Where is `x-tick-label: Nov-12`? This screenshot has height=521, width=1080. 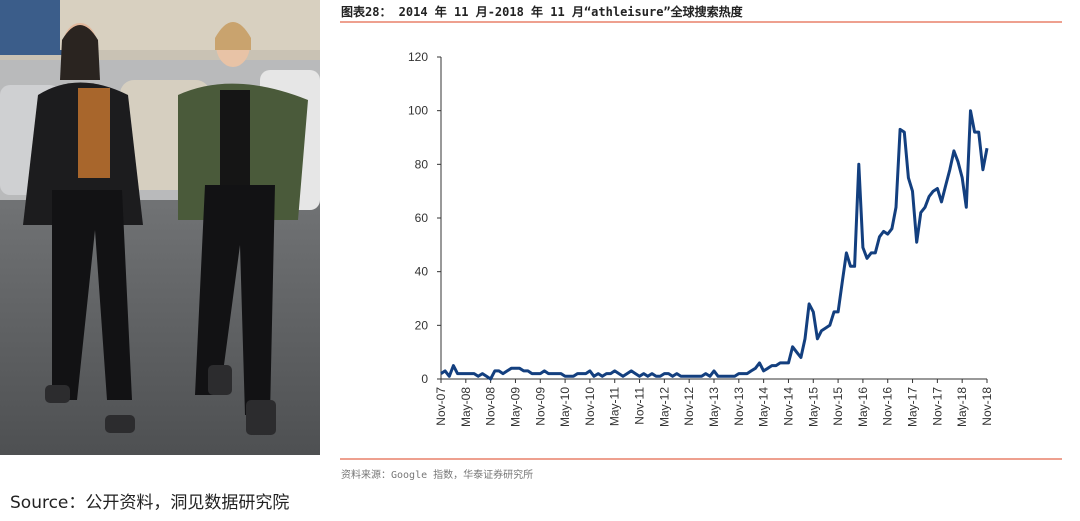
x-tick-label: Nov-12 is located at coordinates (689, 406).